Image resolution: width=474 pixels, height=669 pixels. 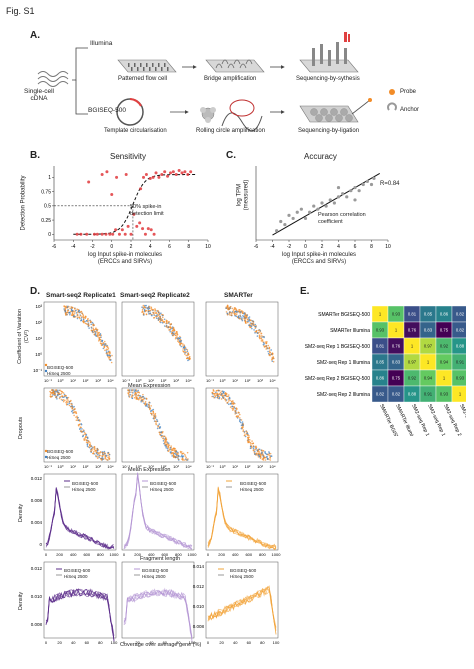 What do you see at coordinates (160, 559) in the screenshot?
I see `row3-xlabel: Fragment length` at bounding box center [160, 559].